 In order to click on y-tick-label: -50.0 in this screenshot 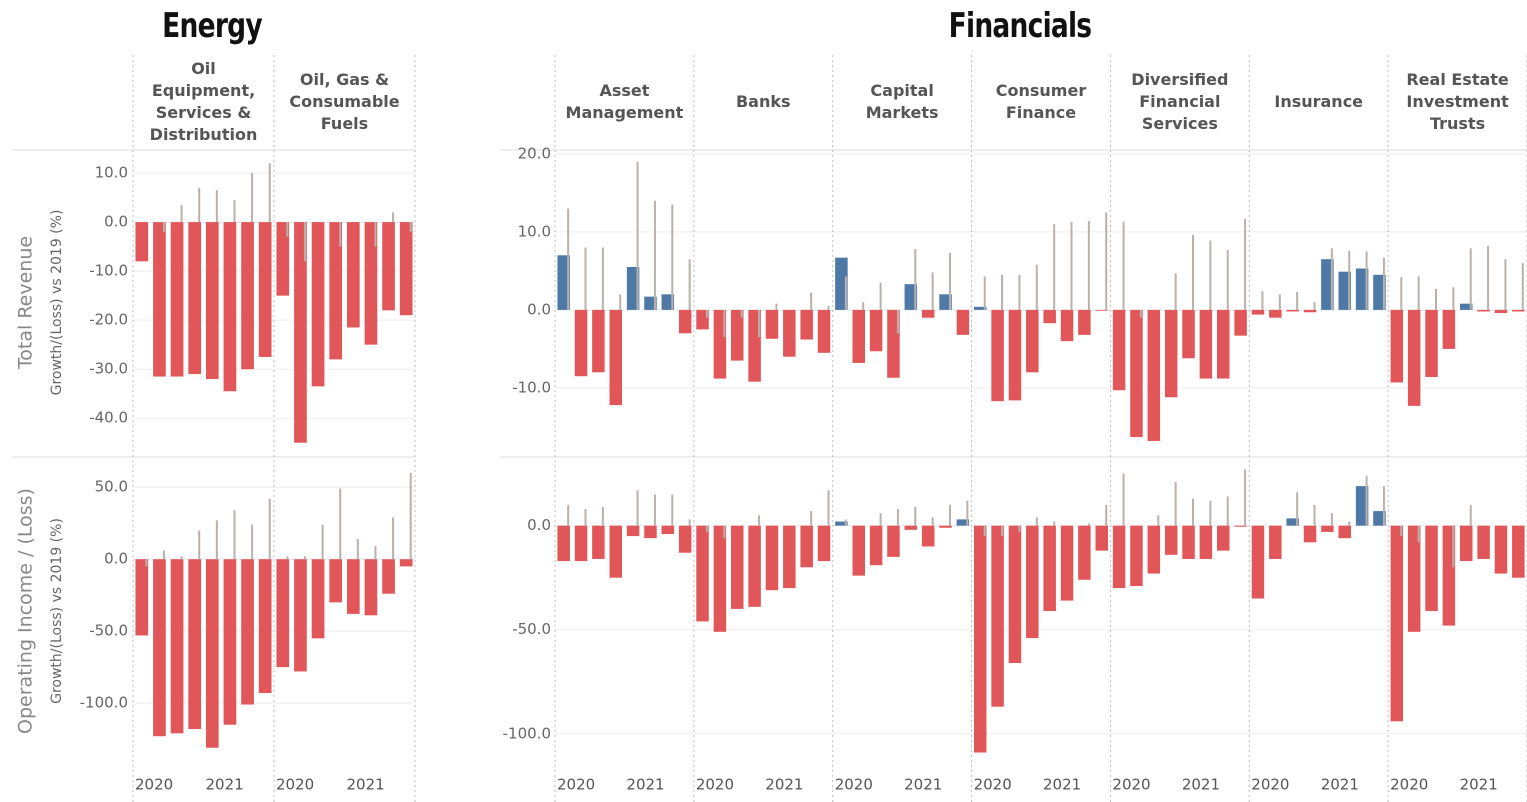, I will do `click(108, 631)`.